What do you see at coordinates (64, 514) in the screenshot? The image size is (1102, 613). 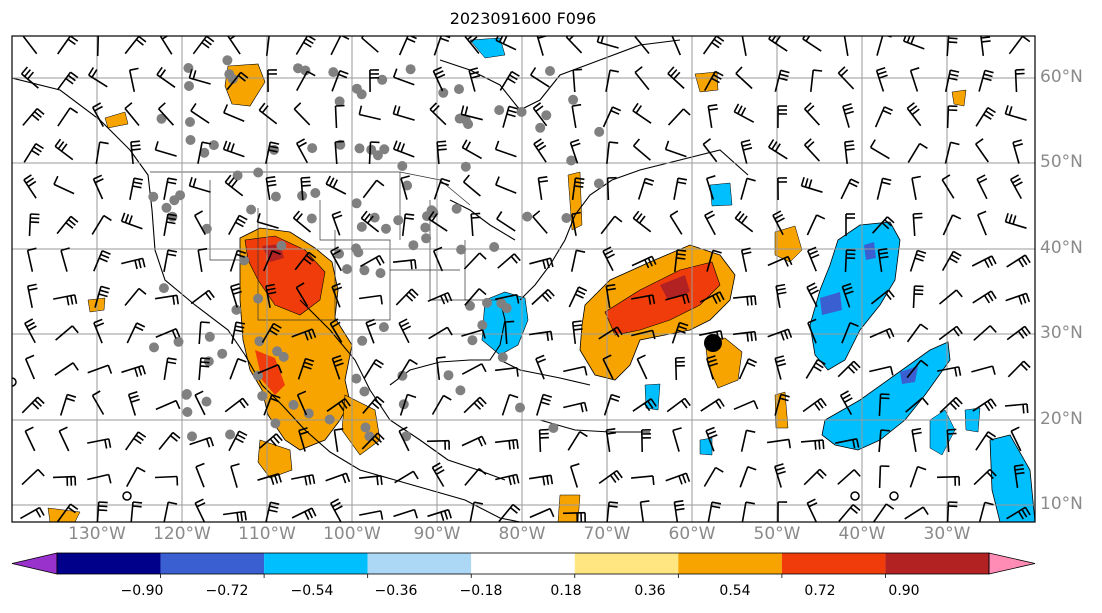 I see `pacific-south-positive-region` at bounding box center [64, 514].